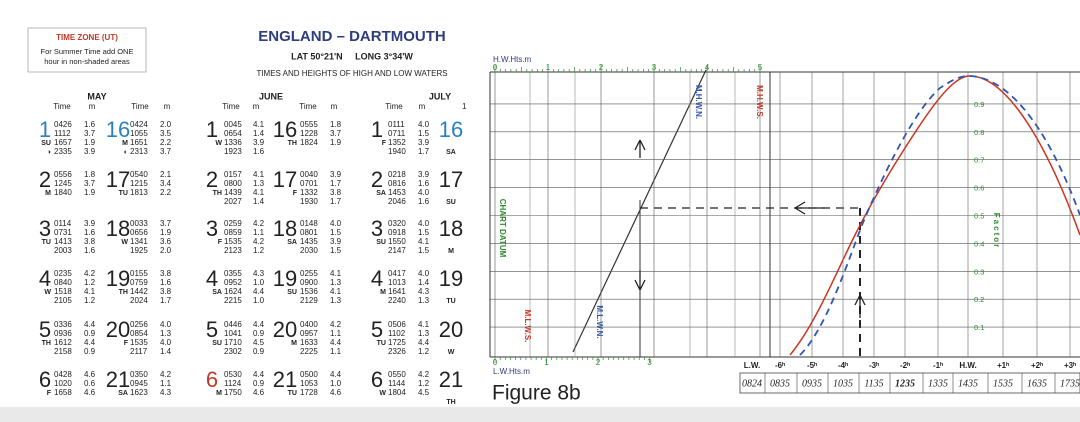 This screenshot has width=1080, height=422. What do you see at coordinates (233, 142) in the screenshot?
I see `tide-time: 1336` at bounding box center [233, 142].